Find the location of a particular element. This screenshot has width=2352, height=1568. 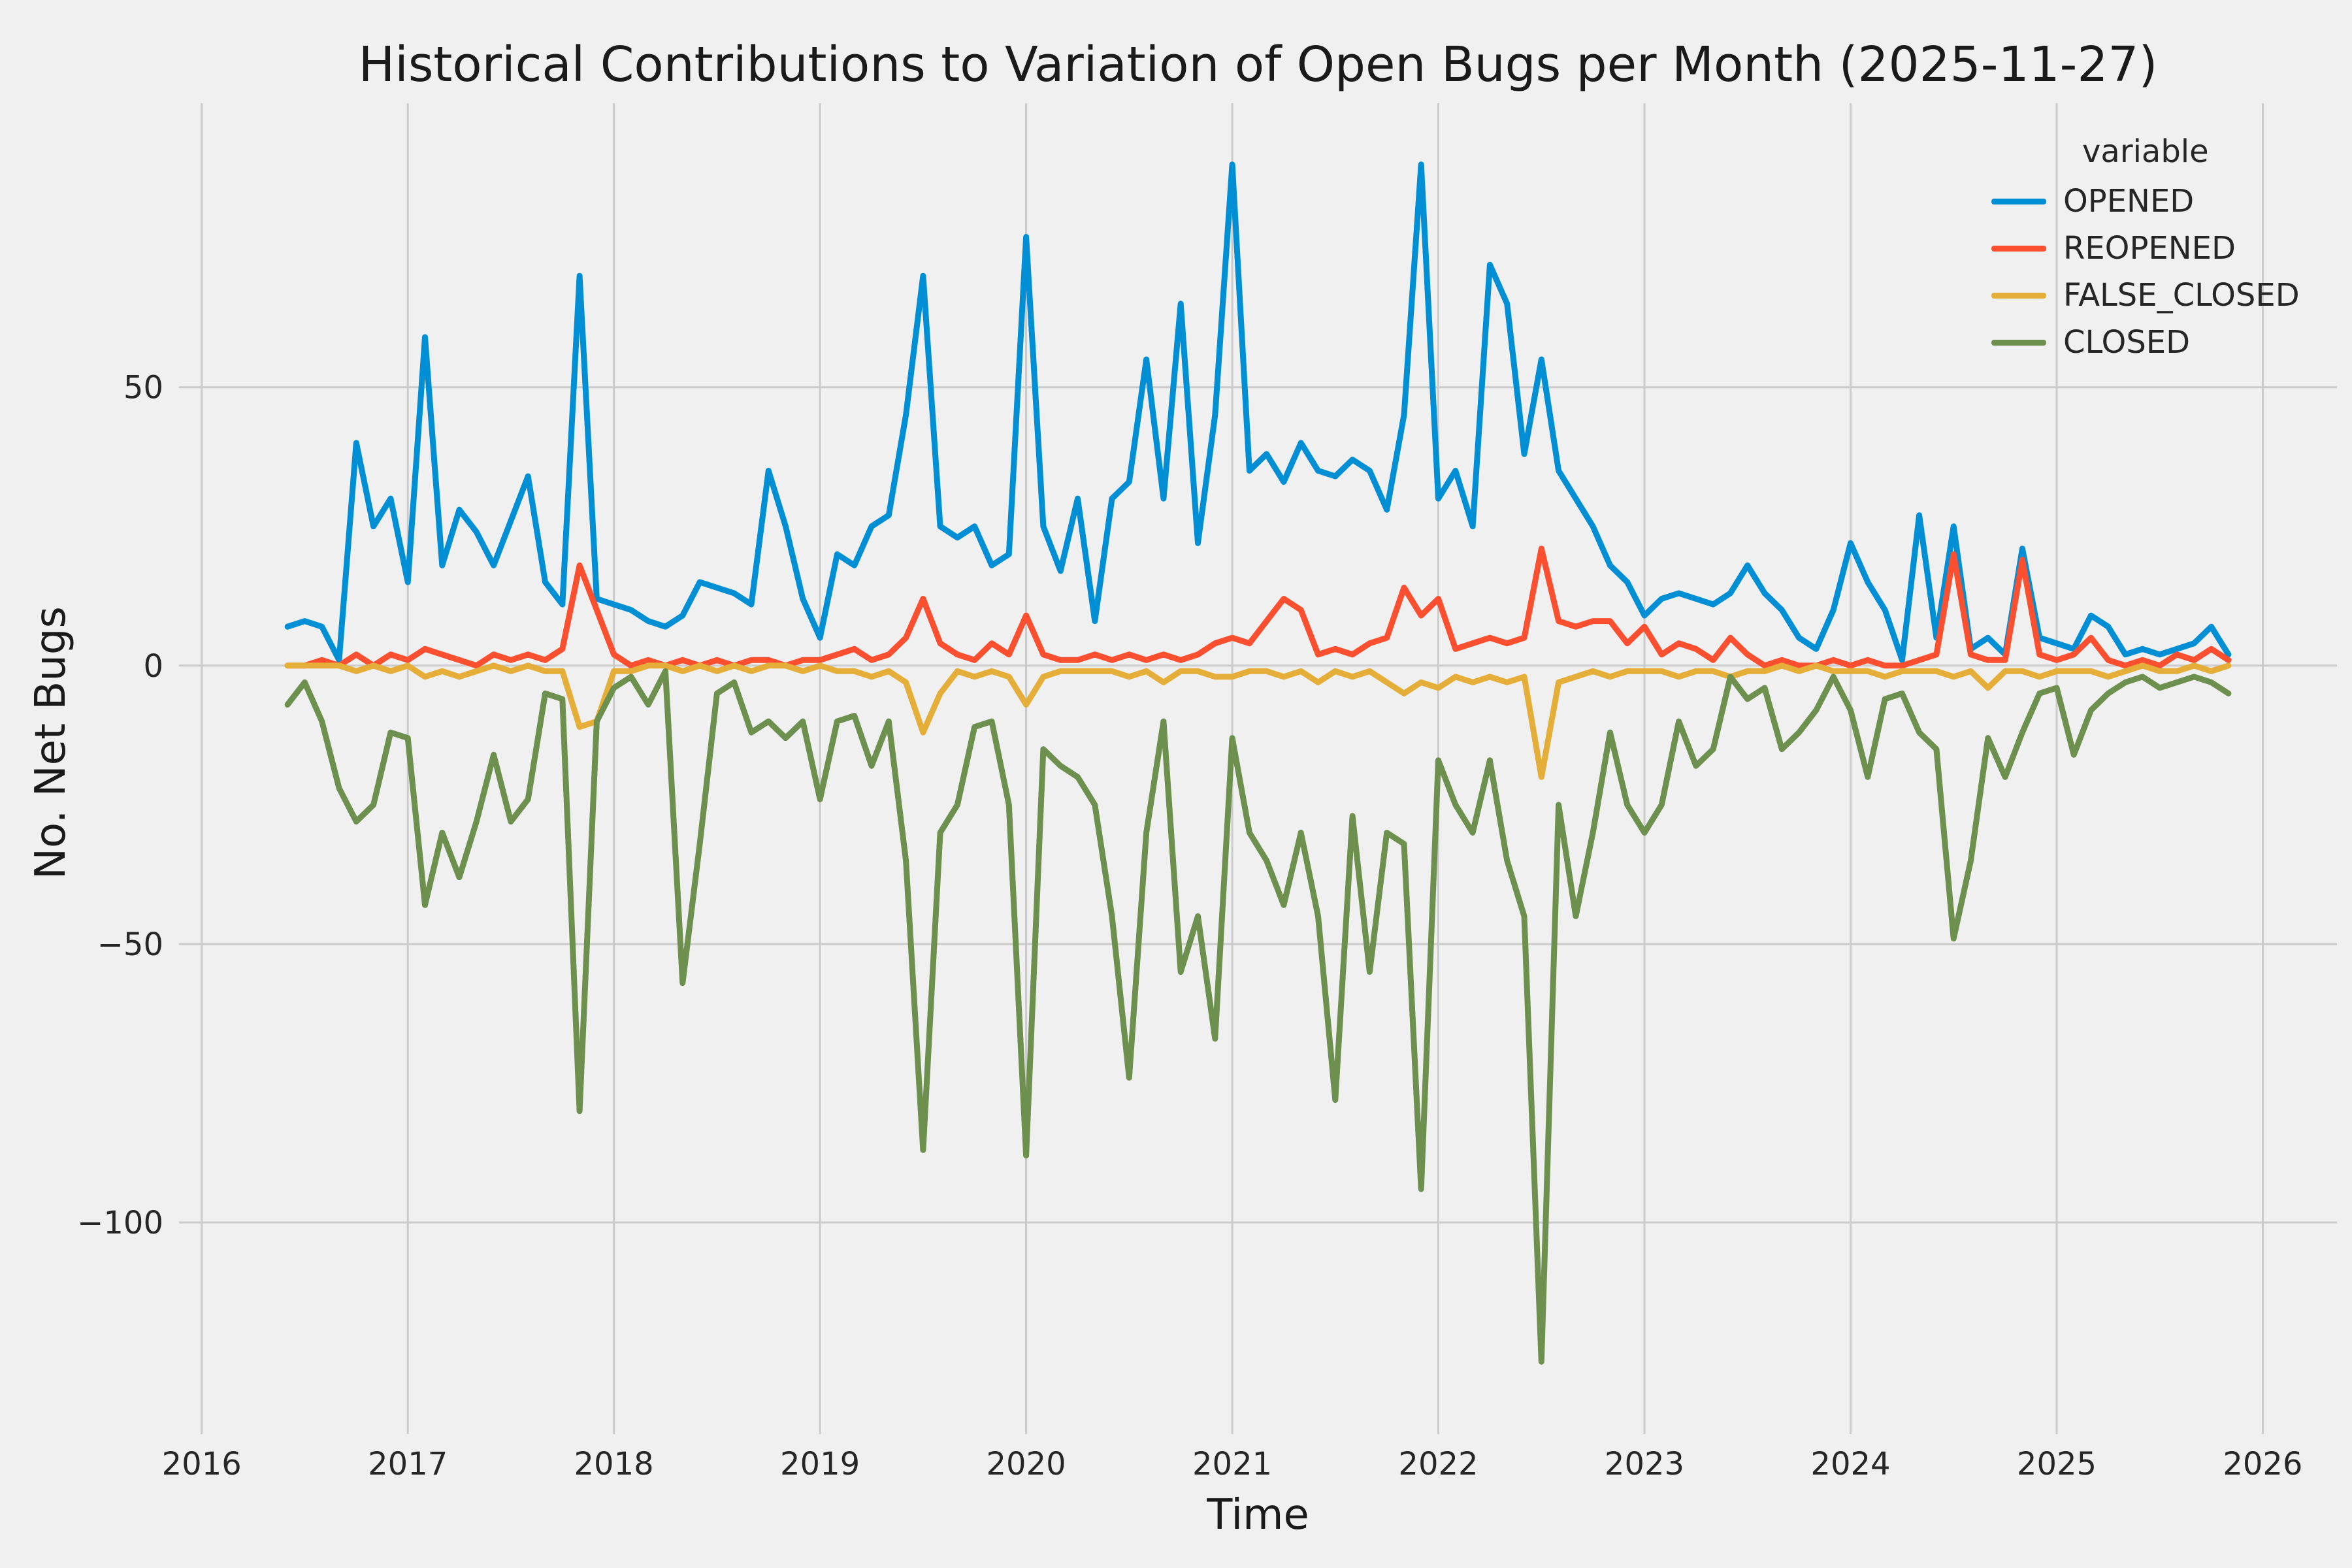

reopened-line-swatch is located at coordinates (2018, 248).